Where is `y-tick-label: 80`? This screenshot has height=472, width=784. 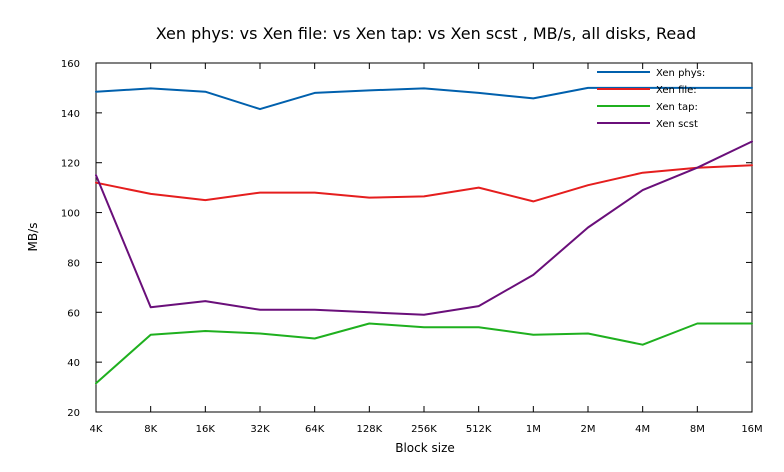
y-tick-label: 80 is located at coordinates (73, 263).